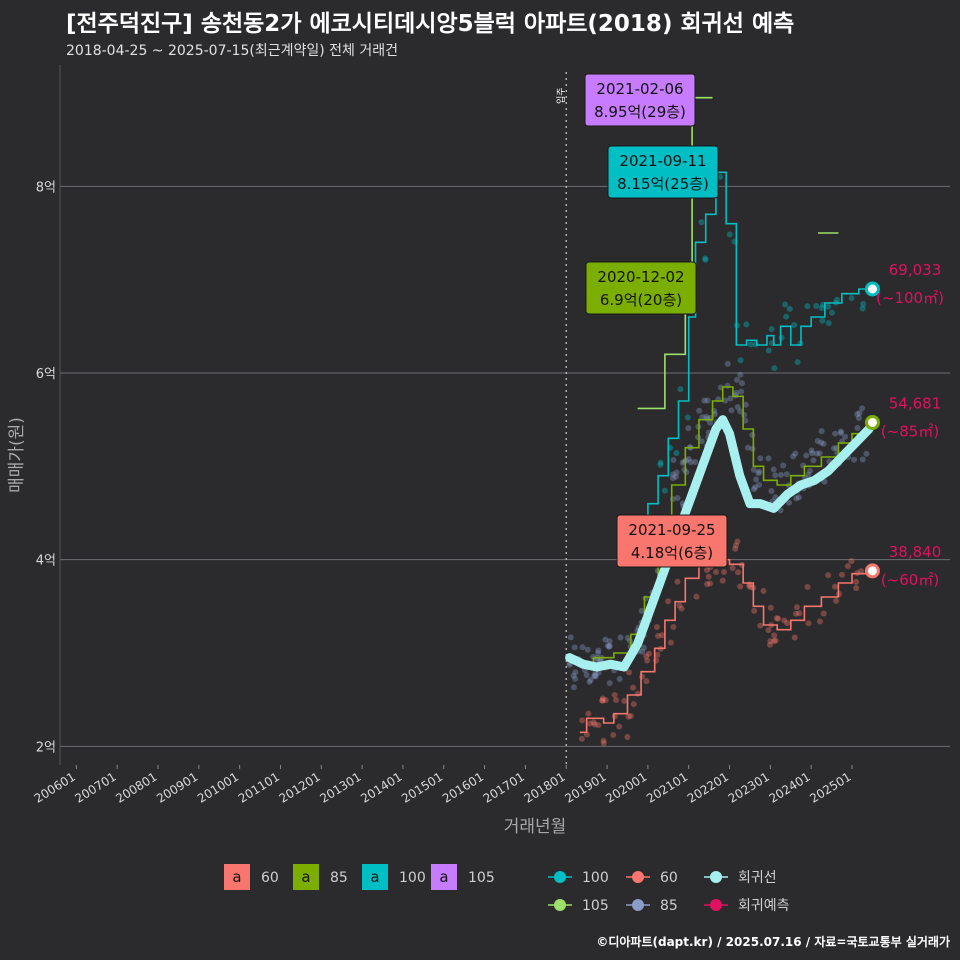 The image size is (960, 960). What do you see at coordinates (17, 455) in the screenshot?
I see `y-axis-title: 매매가(원)` at bounding box center [17, 455].